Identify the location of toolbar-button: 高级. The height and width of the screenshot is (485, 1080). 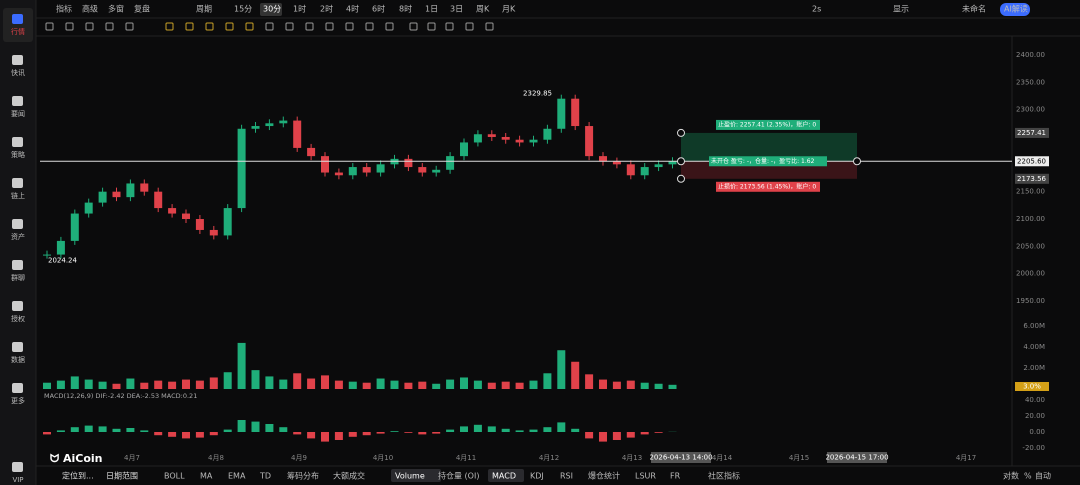
(90, 9).